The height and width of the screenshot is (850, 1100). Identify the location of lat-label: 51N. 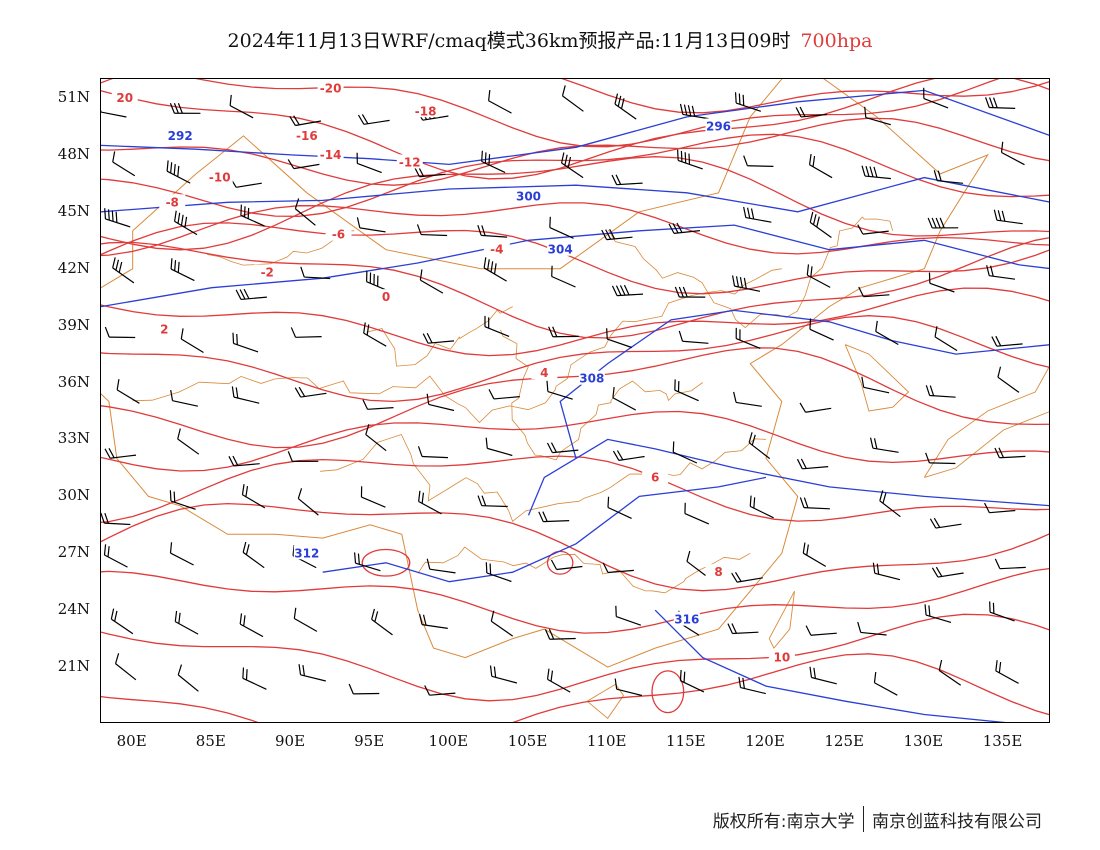
(73, 96).